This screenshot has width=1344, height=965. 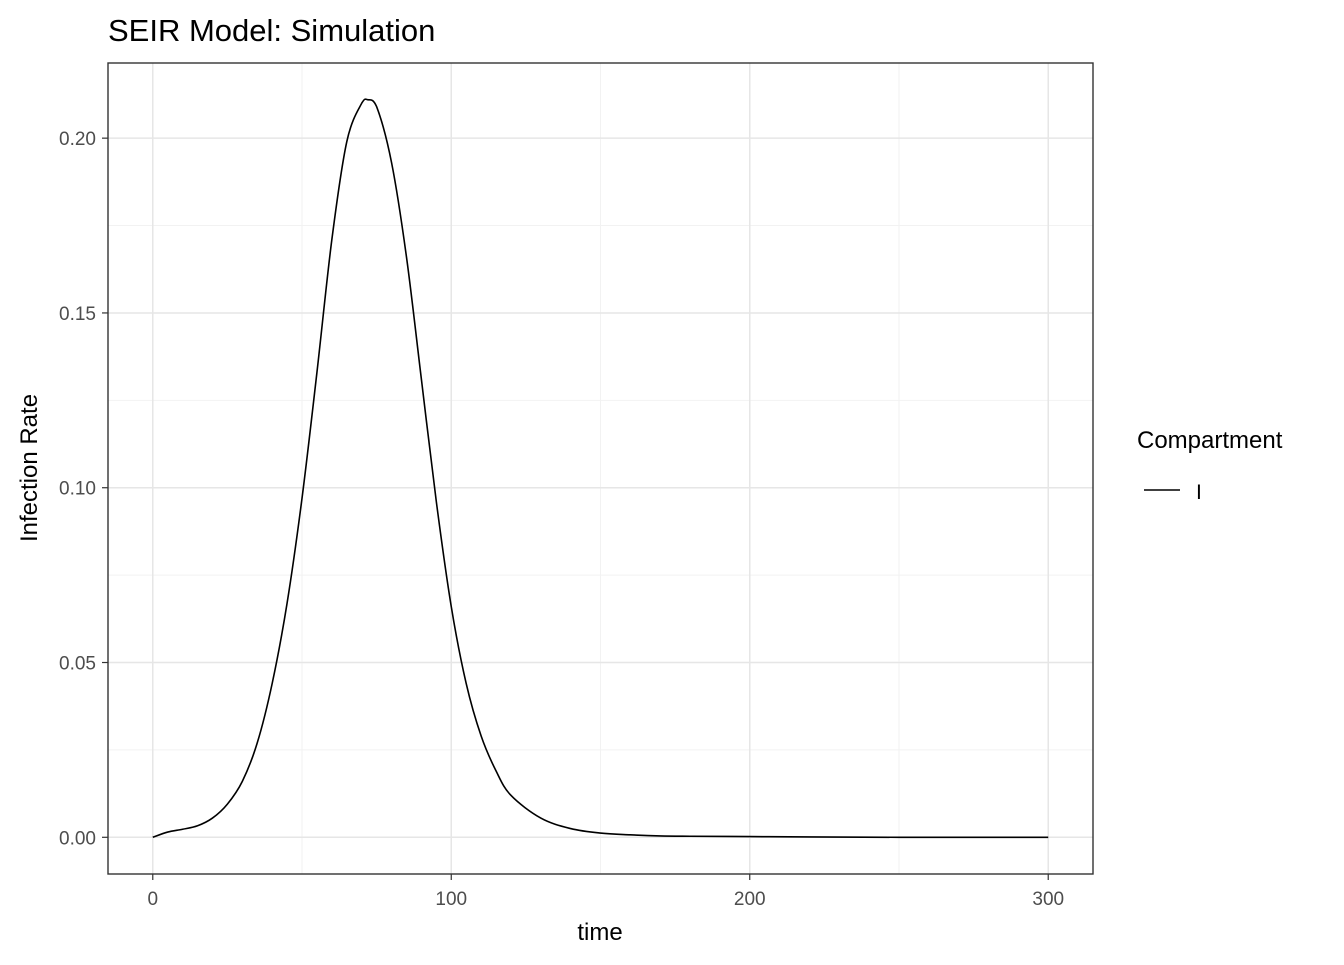 I want to click on y-tick-label: 0.20, so click(x=77, y=139).